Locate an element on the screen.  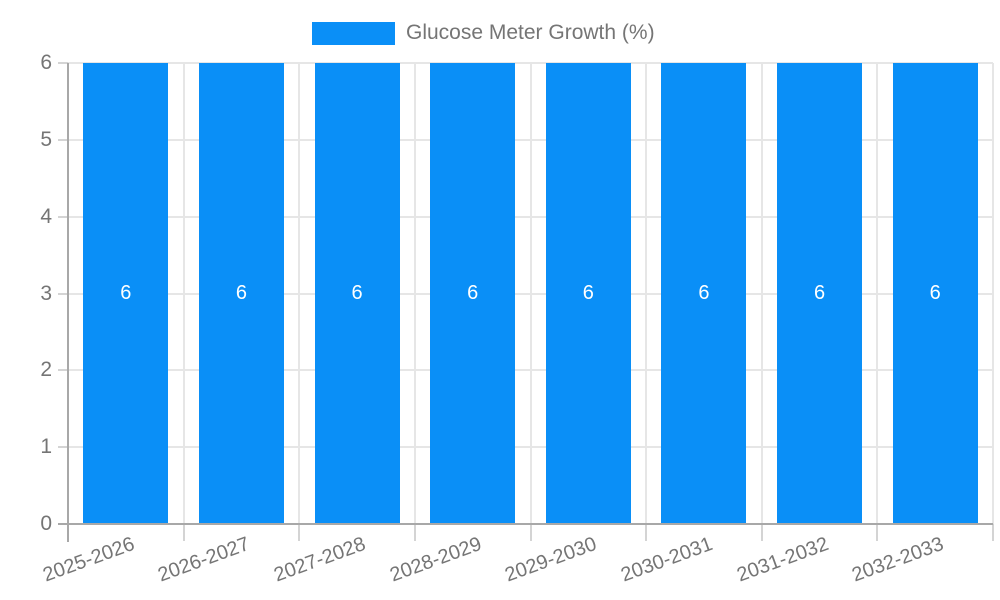
y-axis-tick-label: 4 is located at coordinates (46, 216).